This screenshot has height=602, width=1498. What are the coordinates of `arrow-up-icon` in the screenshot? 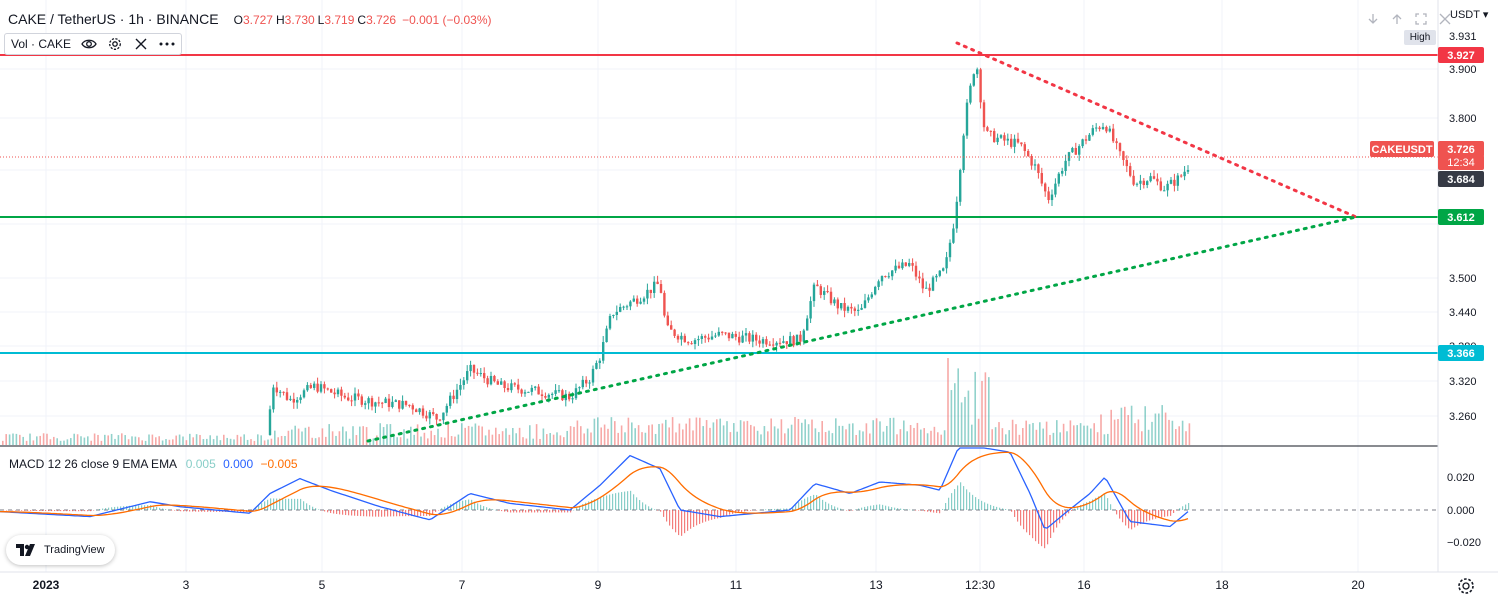 It's located at (1397, 19).